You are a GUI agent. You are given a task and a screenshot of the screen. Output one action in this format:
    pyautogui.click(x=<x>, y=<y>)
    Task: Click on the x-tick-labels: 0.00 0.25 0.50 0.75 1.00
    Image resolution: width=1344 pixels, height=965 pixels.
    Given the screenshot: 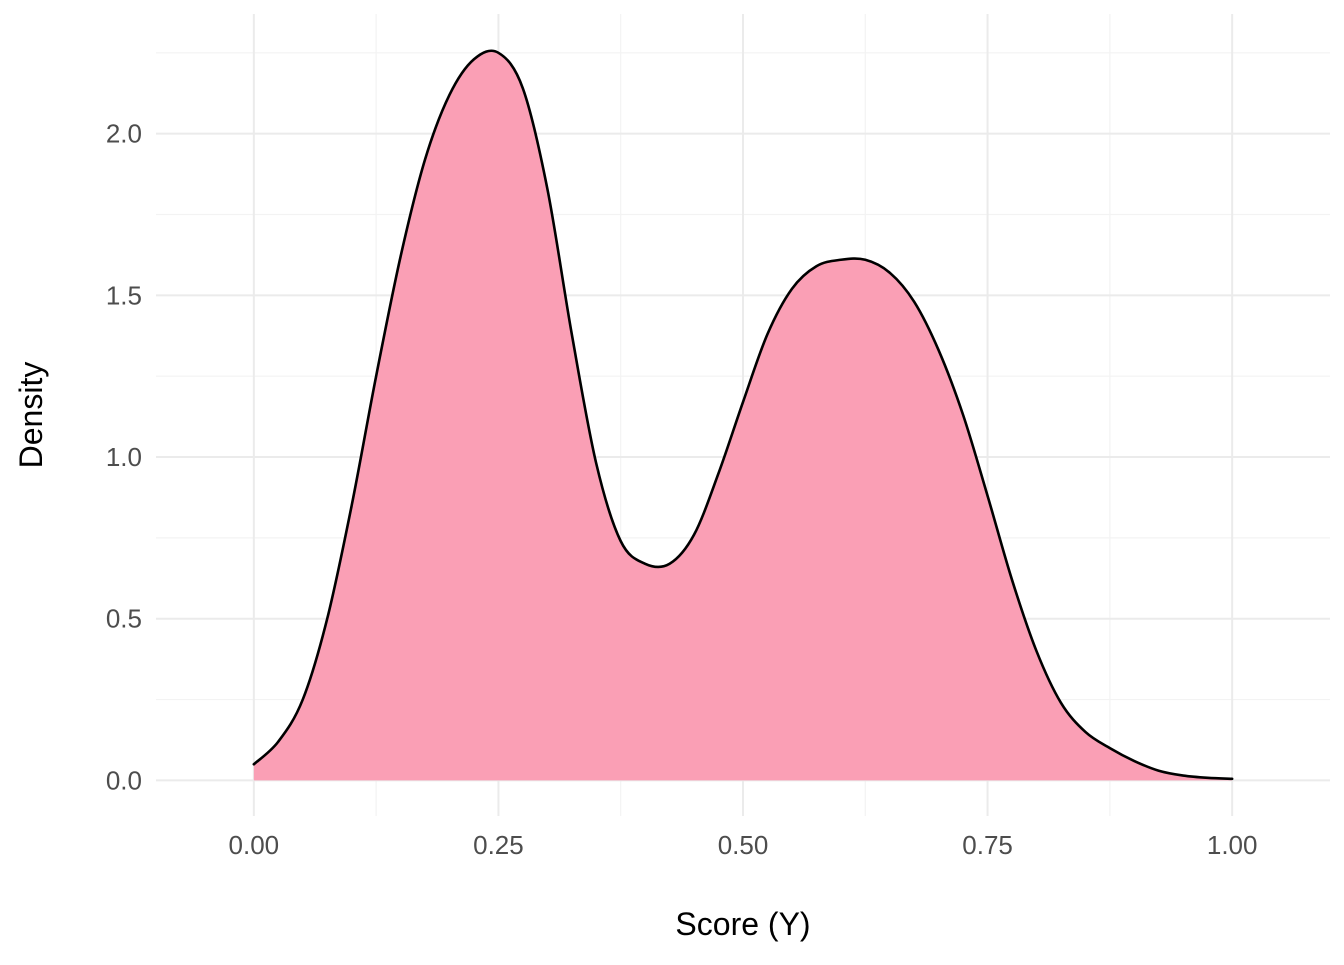 What is the action you would take?
    pyautogui.click(x=743, y=845)
    